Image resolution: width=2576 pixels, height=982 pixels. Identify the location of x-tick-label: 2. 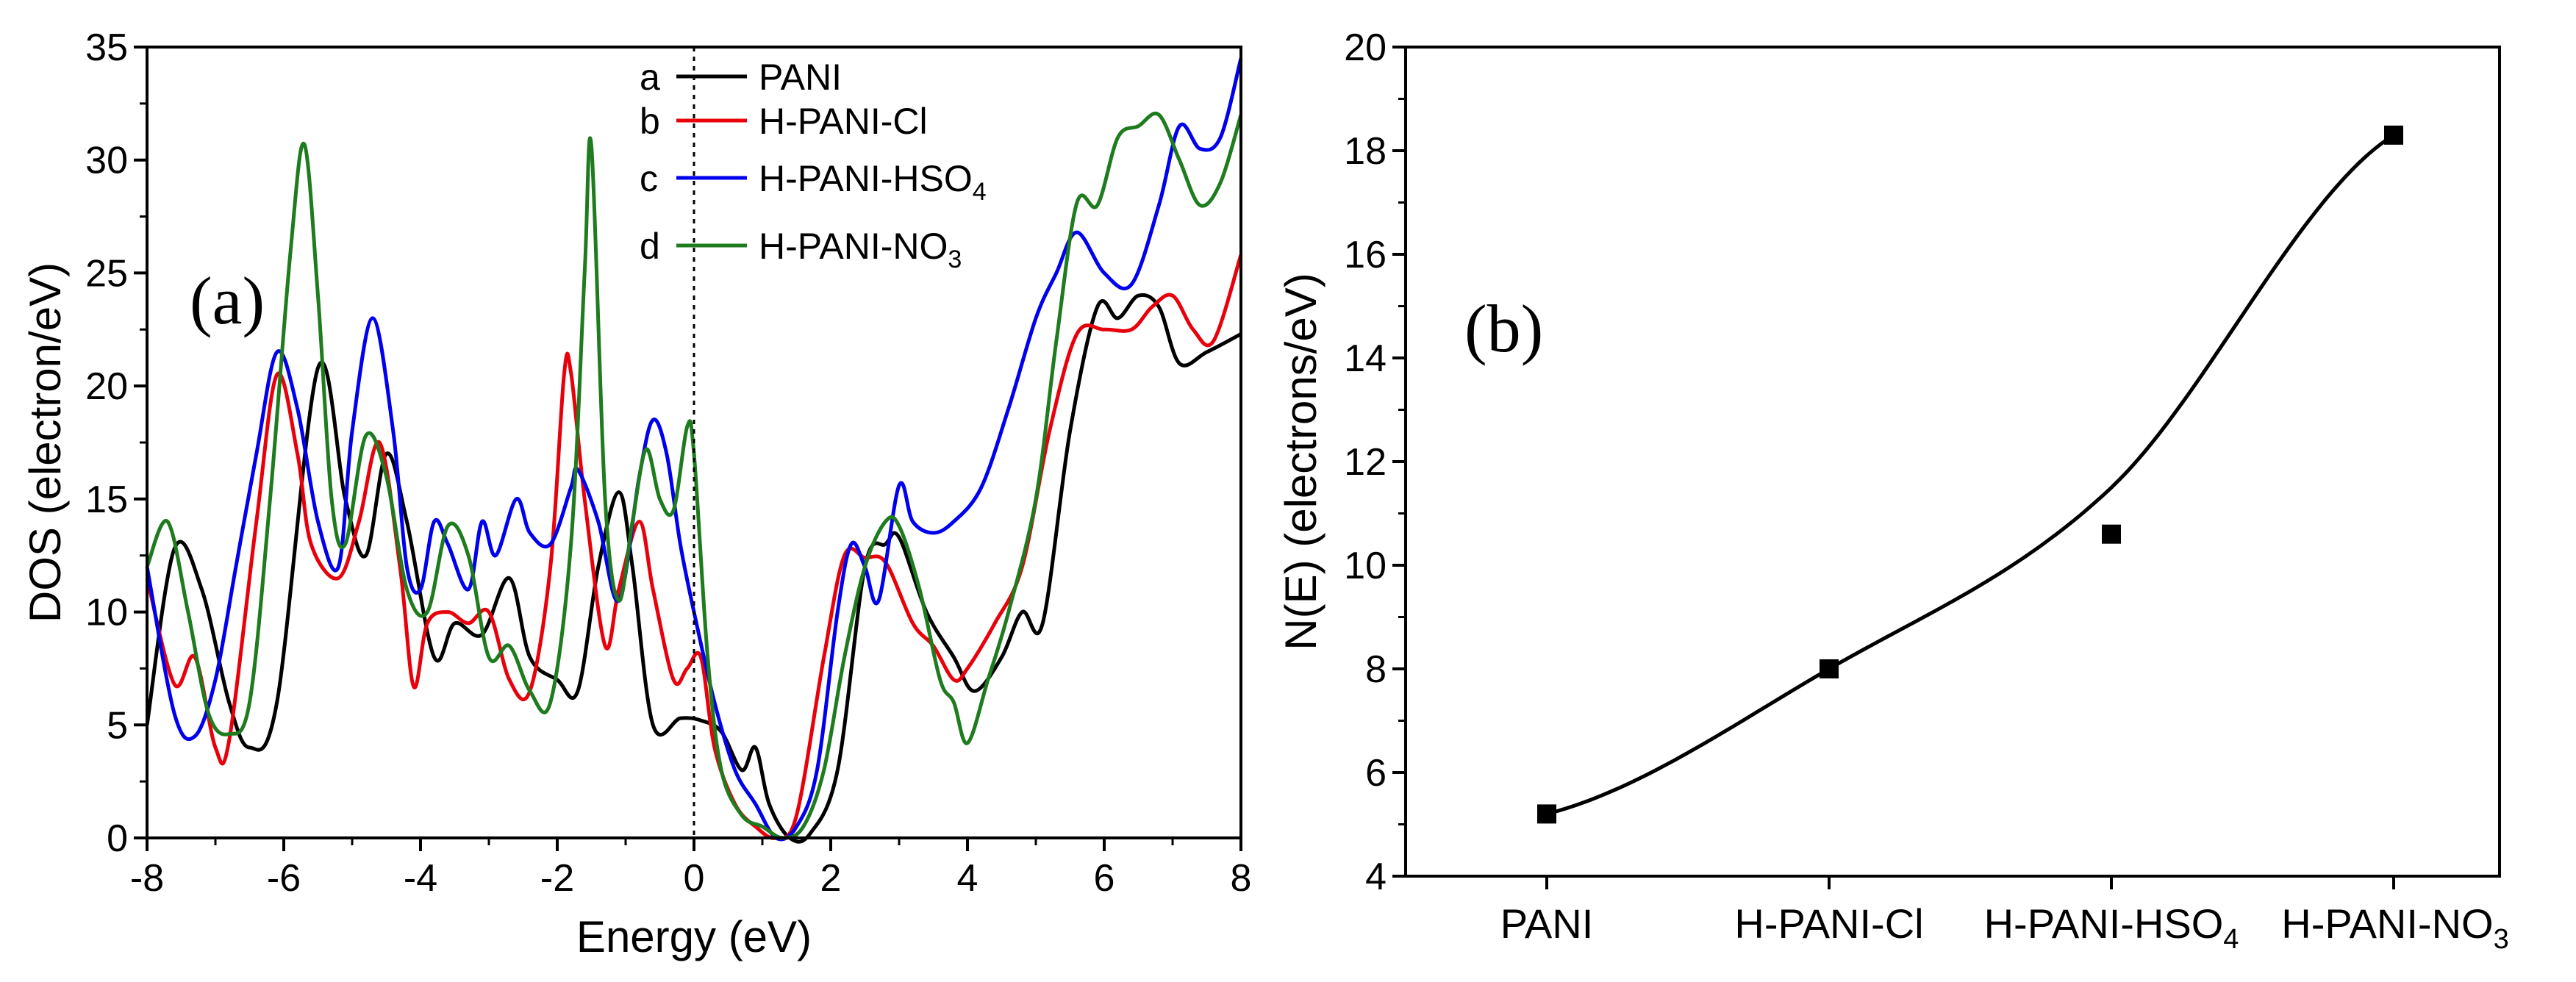
(831, 879).